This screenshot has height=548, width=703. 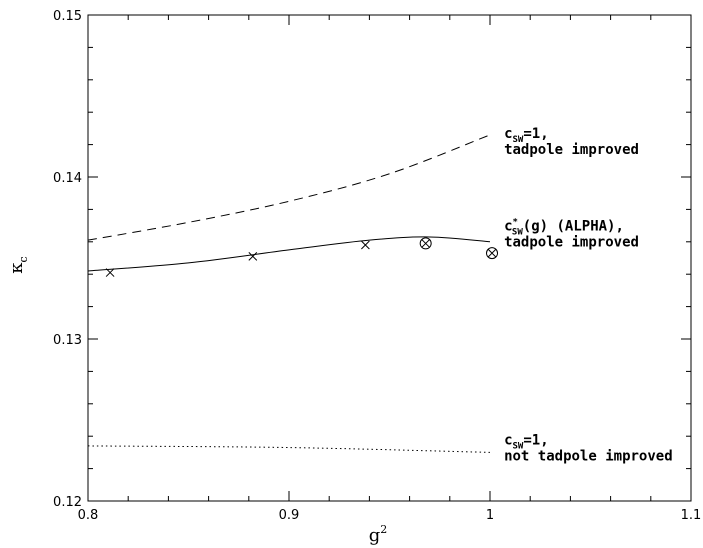 I want to click on annotation-line1: c* SW(g) (ALPHA),, so click(x=564, y=227).